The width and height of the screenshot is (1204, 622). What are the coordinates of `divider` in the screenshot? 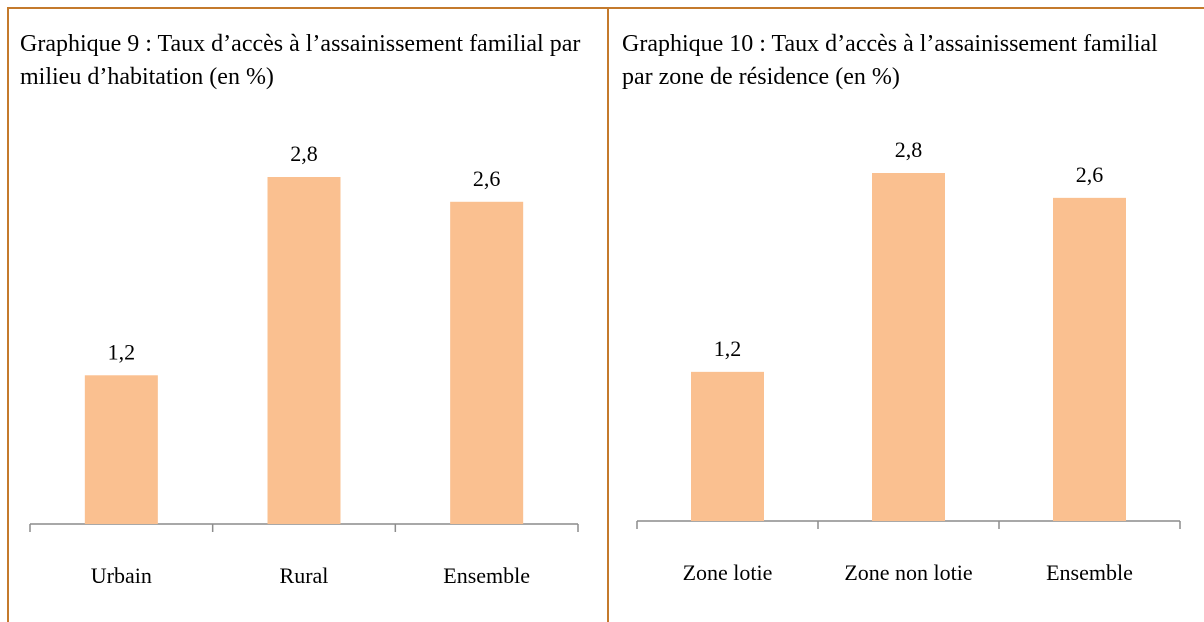 It's located at (608, 314).